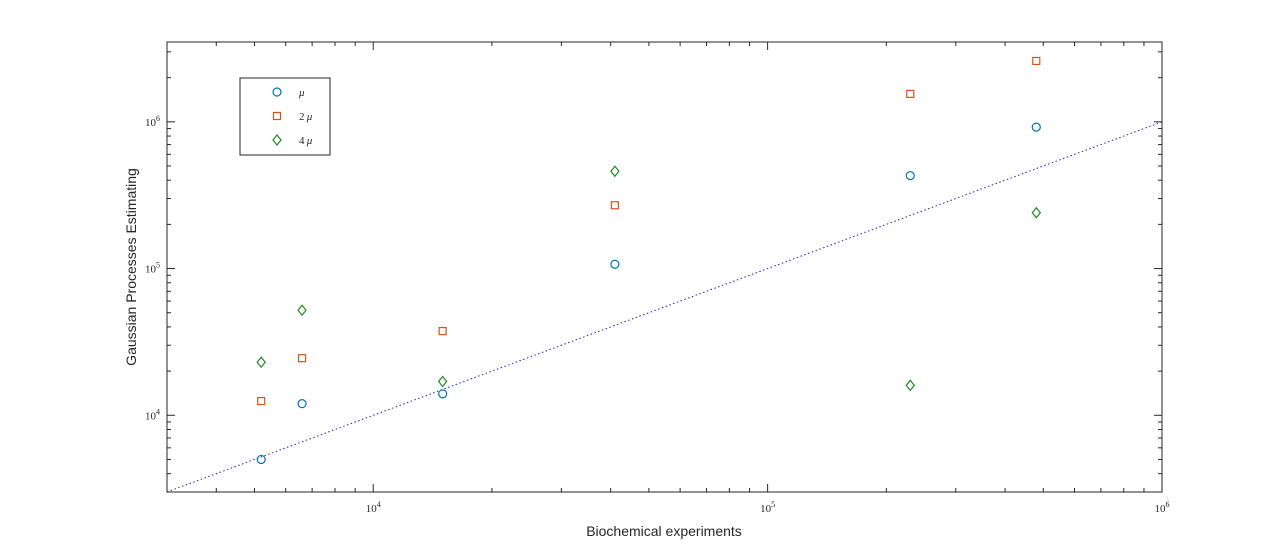 The image size is (1285, 554). Describe the element at coordinates (767, 507) in the screenshot. I see `x-tick-label: 10⁵` at that location.